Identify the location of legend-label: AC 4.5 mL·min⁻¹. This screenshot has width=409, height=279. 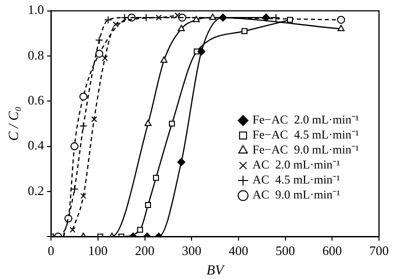
(296, 179).